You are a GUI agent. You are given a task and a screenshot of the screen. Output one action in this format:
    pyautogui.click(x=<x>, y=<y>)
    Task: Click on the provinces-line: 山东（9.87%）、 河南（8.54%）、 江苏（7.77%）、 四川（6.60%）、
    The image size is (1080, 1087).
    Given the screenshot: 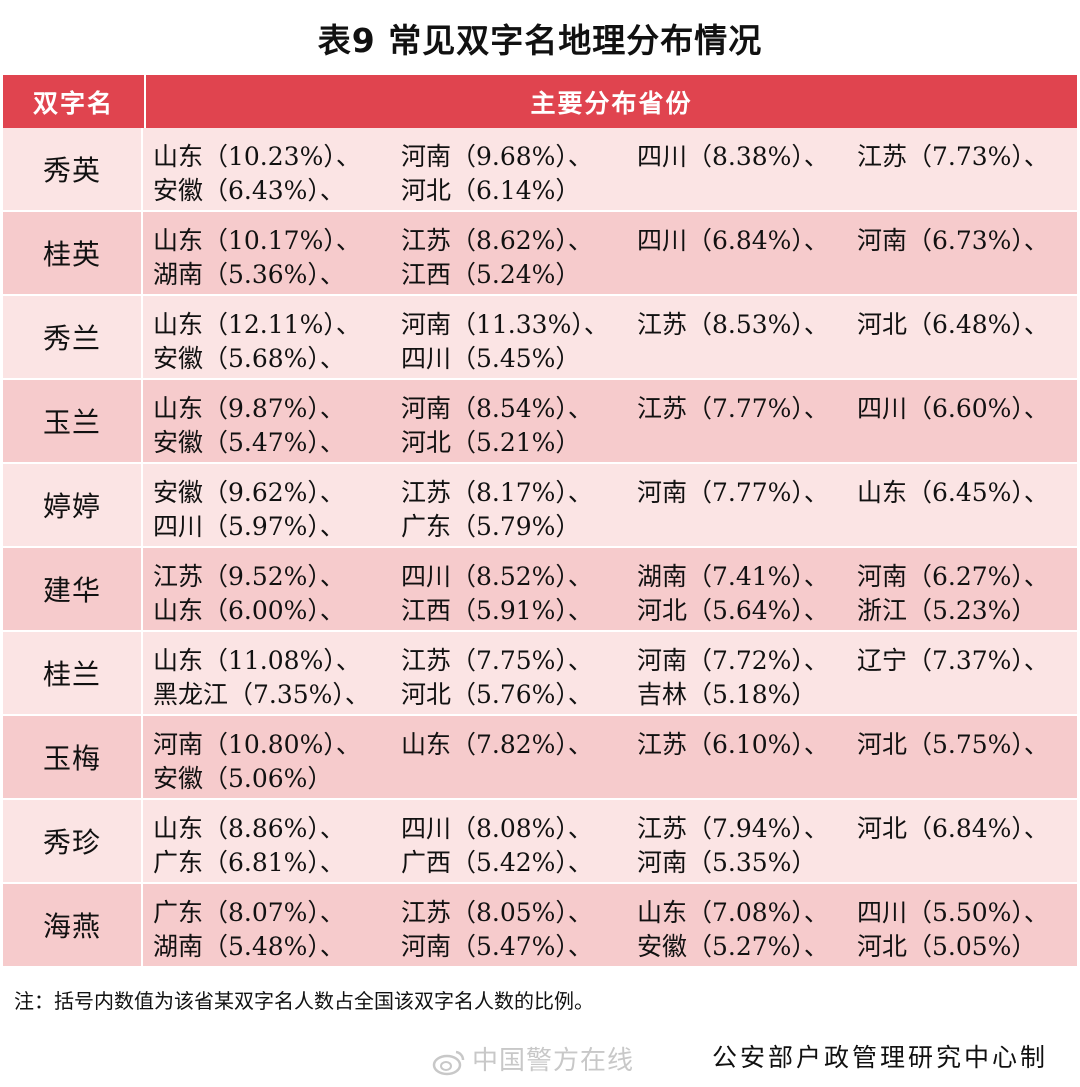 What is the action you would take?
    pyautogui.click(x=615, y=407)
    